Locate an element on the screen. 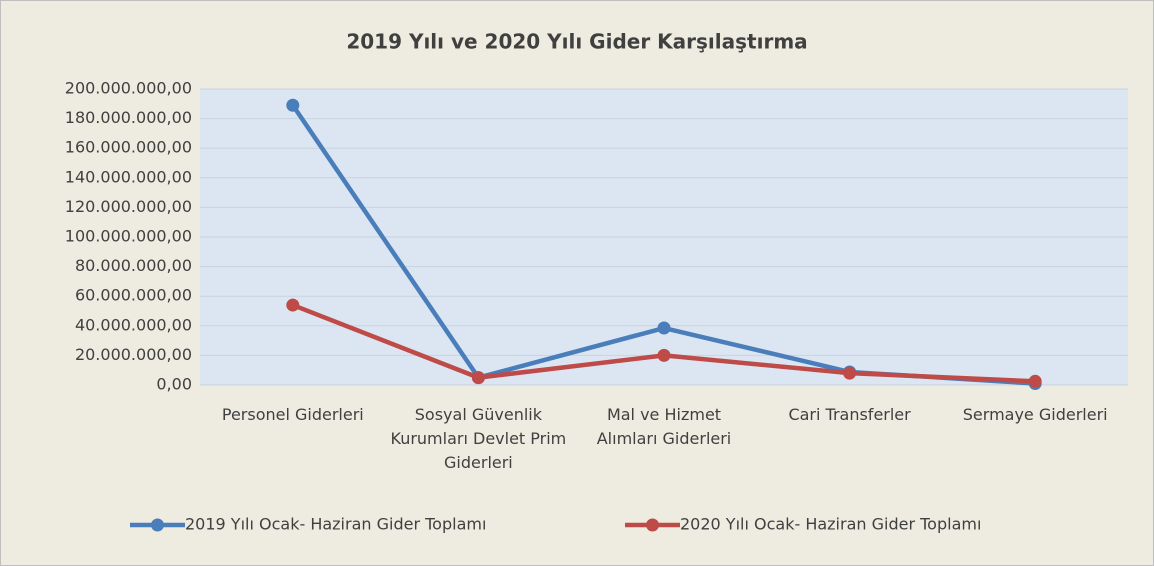  x-tick-label: Sermaye Giderleri is located at coordinates (1035, 414).